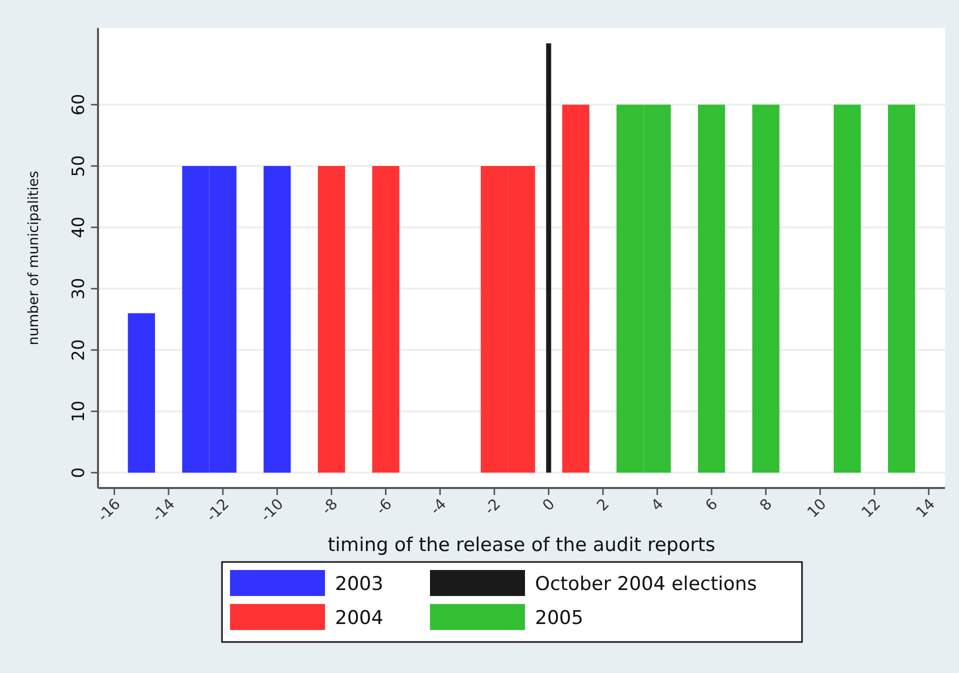 The width and height of the screenshot is (959, 673). I want to click on x-tick-label: -6, so click(384, 506).